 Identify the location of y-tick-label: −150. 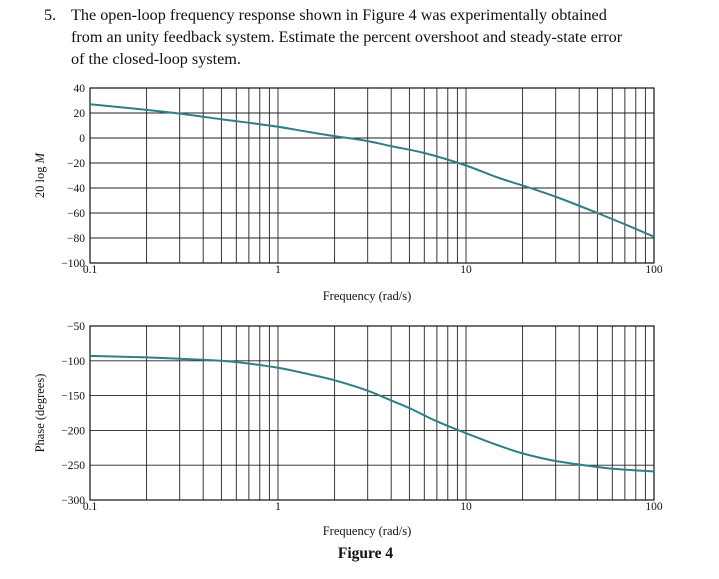
(73, 397).